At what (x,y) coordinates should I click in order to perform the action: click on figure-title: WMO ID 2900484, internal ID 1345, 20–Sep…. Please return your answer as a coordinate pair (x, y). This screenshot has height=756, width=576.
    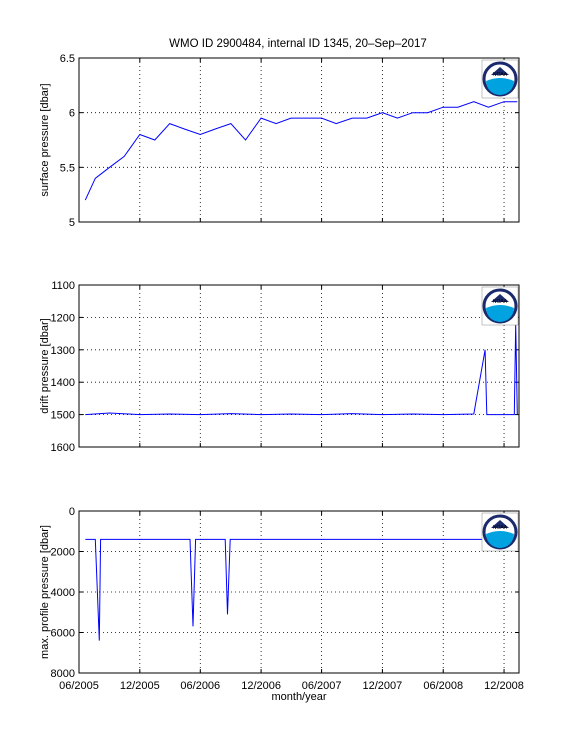
    Looking at the image, I should click on (298, 44).